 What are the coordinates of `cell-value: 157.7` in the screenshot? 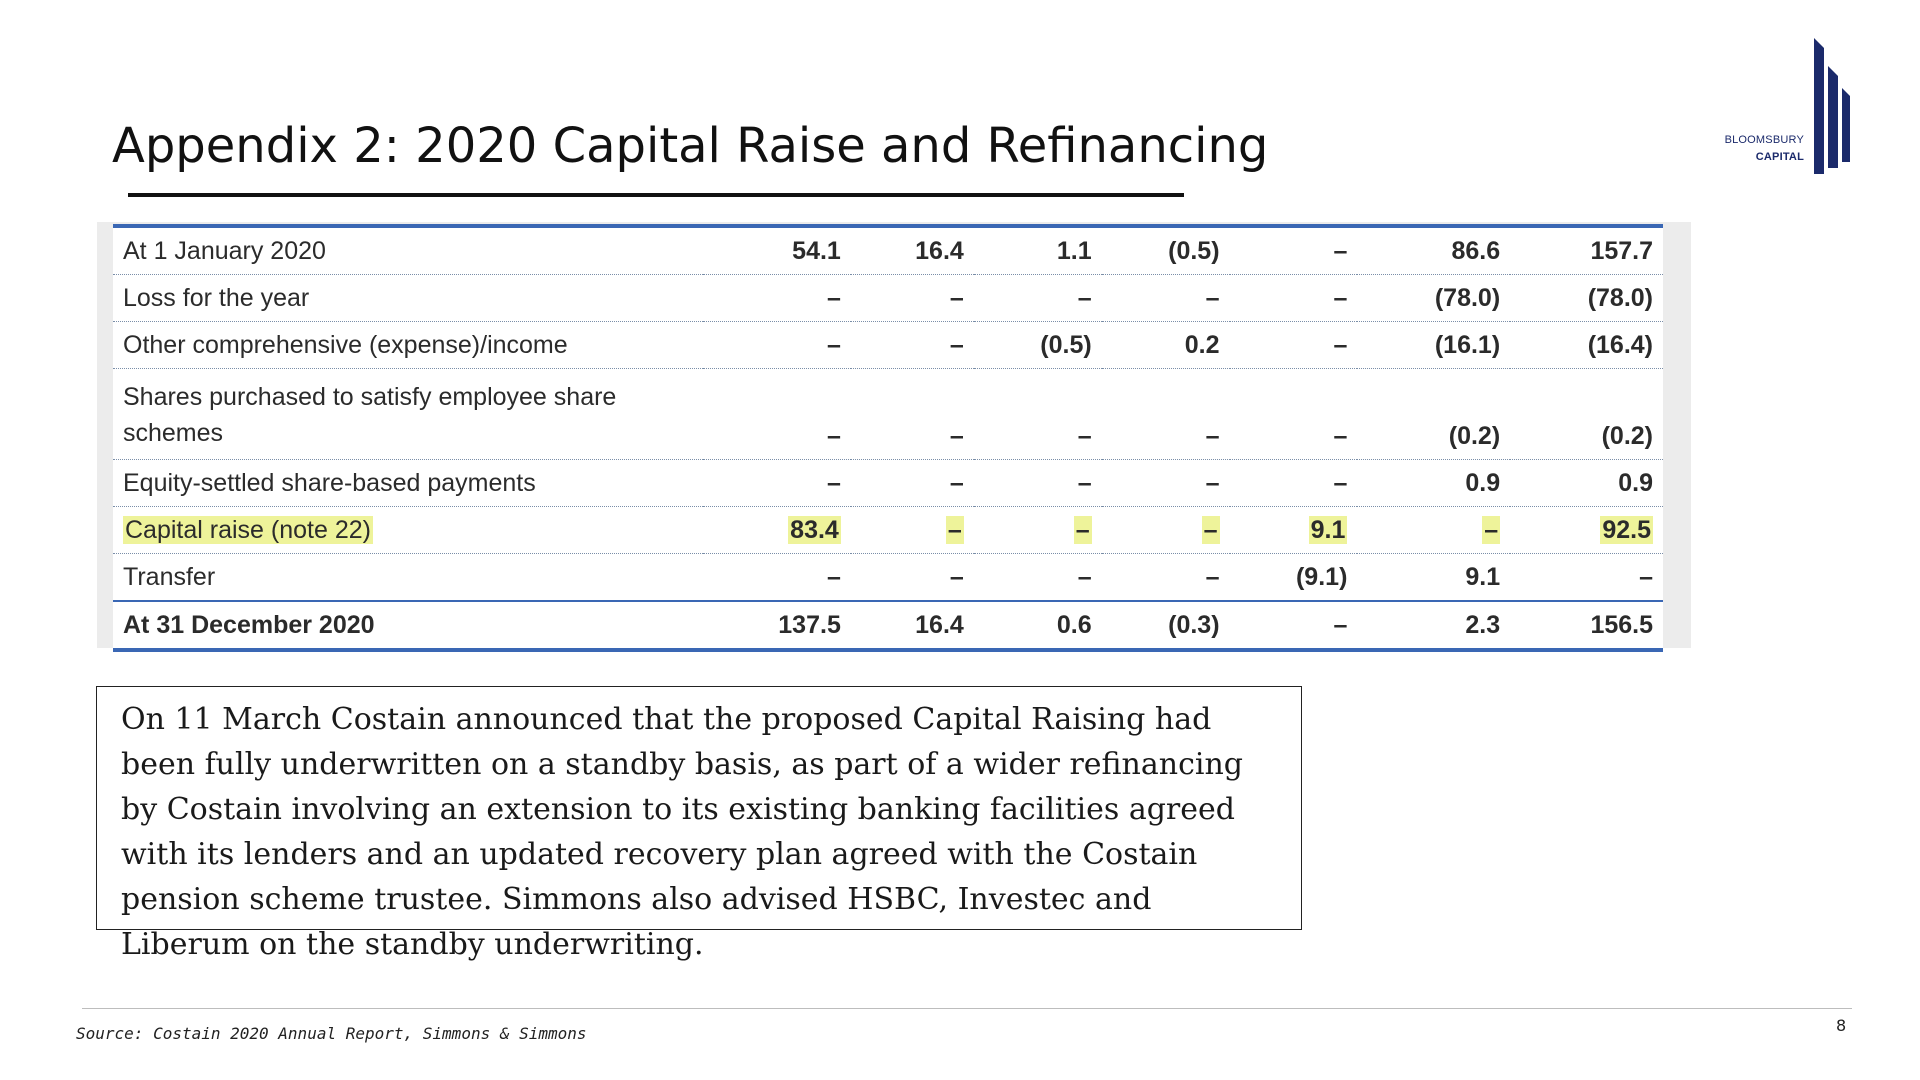 It's located at (1621, 250).